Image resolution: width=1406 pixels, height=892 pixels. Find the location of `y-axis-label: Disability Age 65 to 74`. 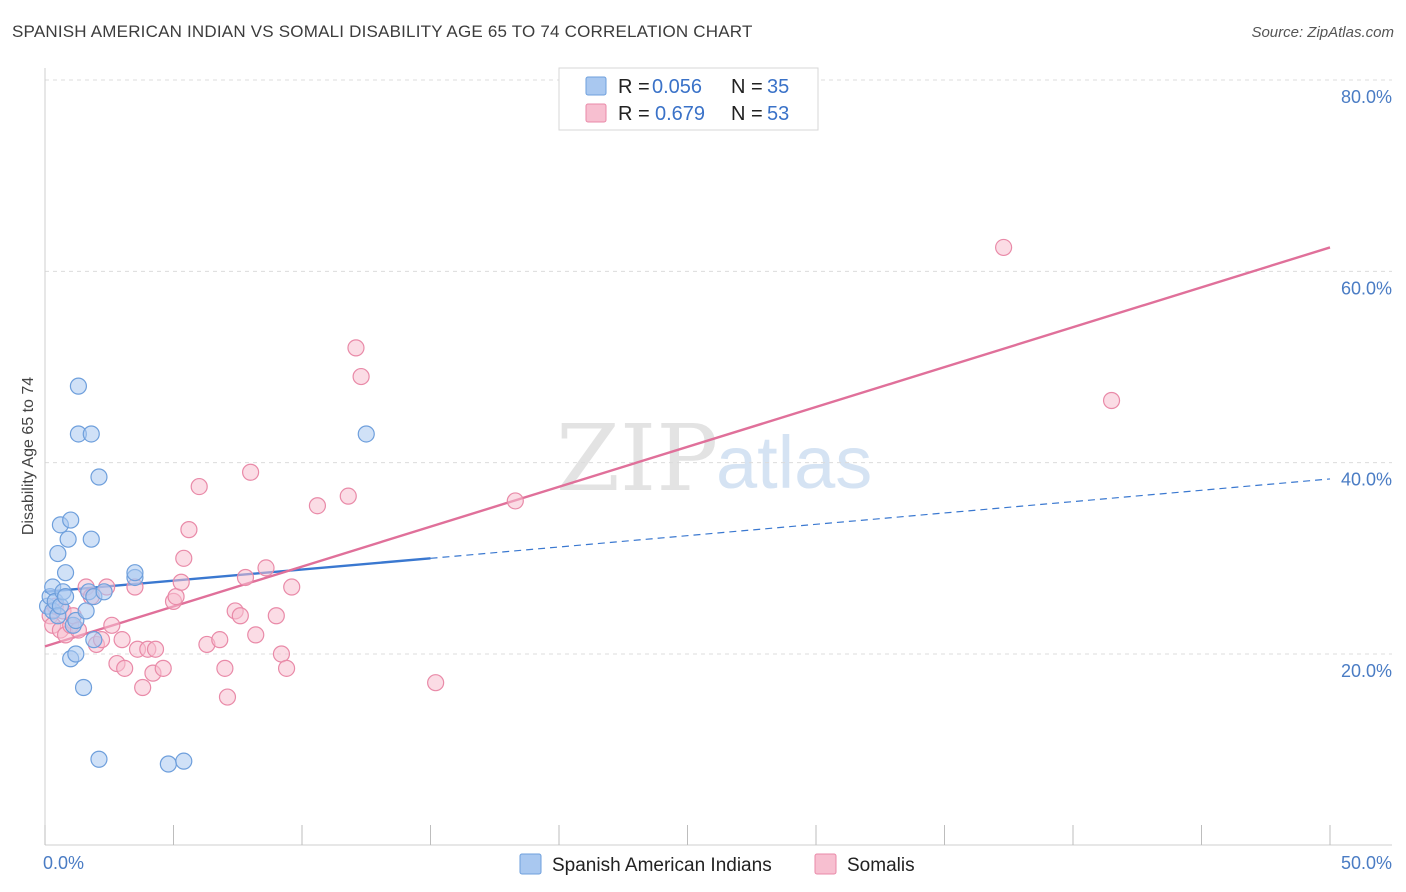

y-axis-label: Disability Age 65 to 74 is located at coordinates (28, 456).